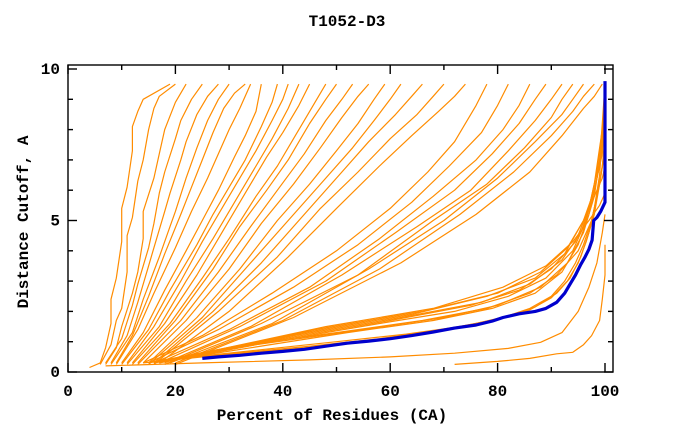  I want to click on x-axis-label: Percent of Residues (CA), so click(332, 416).